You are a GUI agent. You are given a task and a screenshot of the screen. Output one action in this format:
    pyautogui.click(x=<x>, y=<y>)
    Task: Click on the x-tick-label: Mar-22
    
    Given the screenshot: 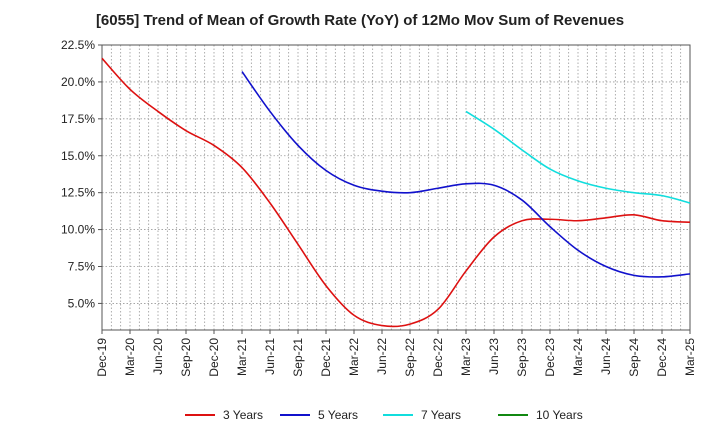 What is the action you would take?
    pyautogui.click(x=354, y=357)
    